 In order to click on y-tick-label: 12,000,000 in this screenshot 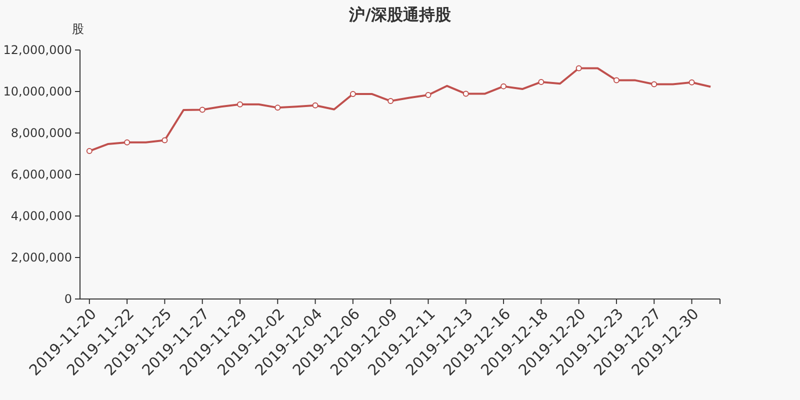, I will do `click(37, 50)`.